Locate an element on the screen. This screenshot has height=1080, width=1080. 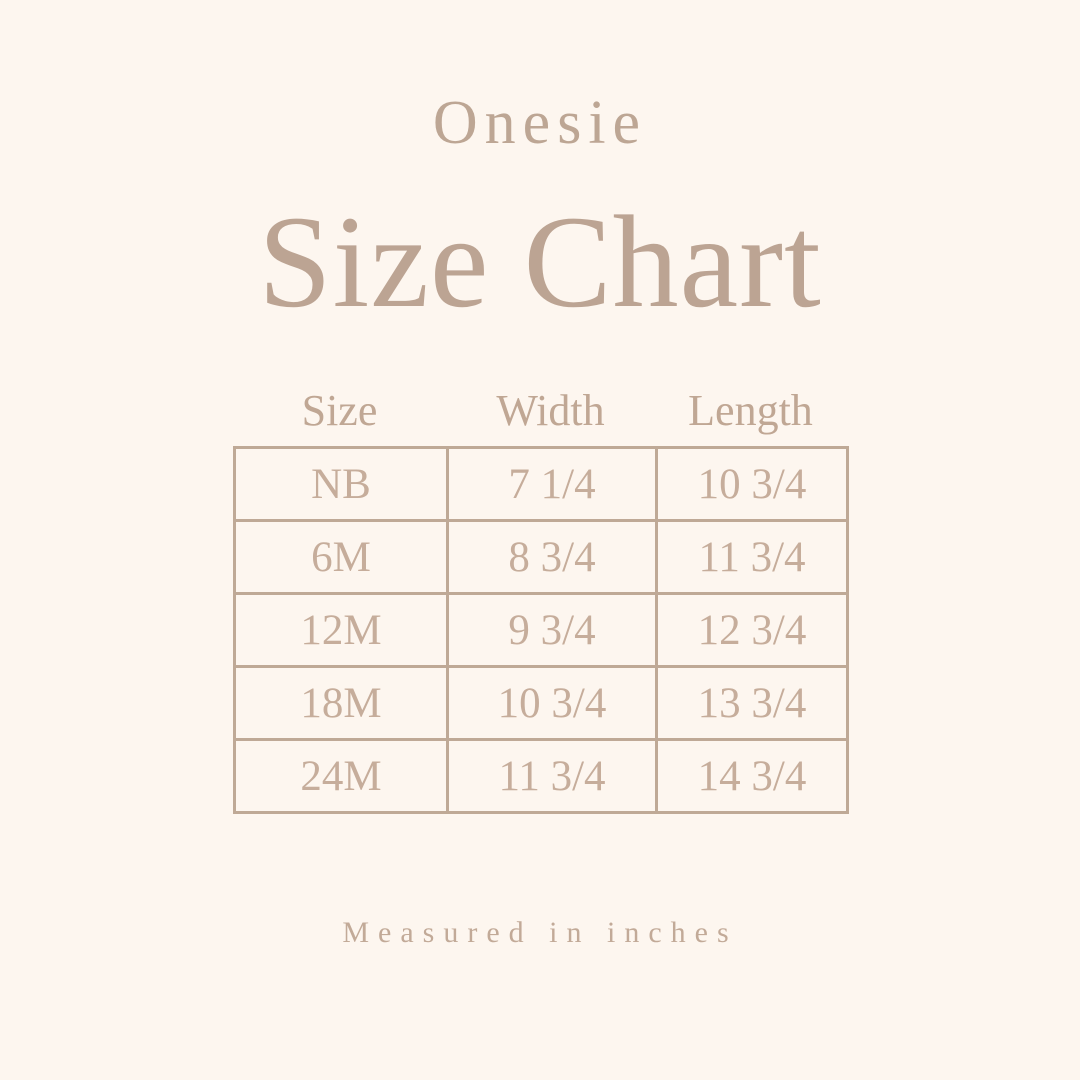
cell-width: 11 3/4 is located at coordinates (552, 776).